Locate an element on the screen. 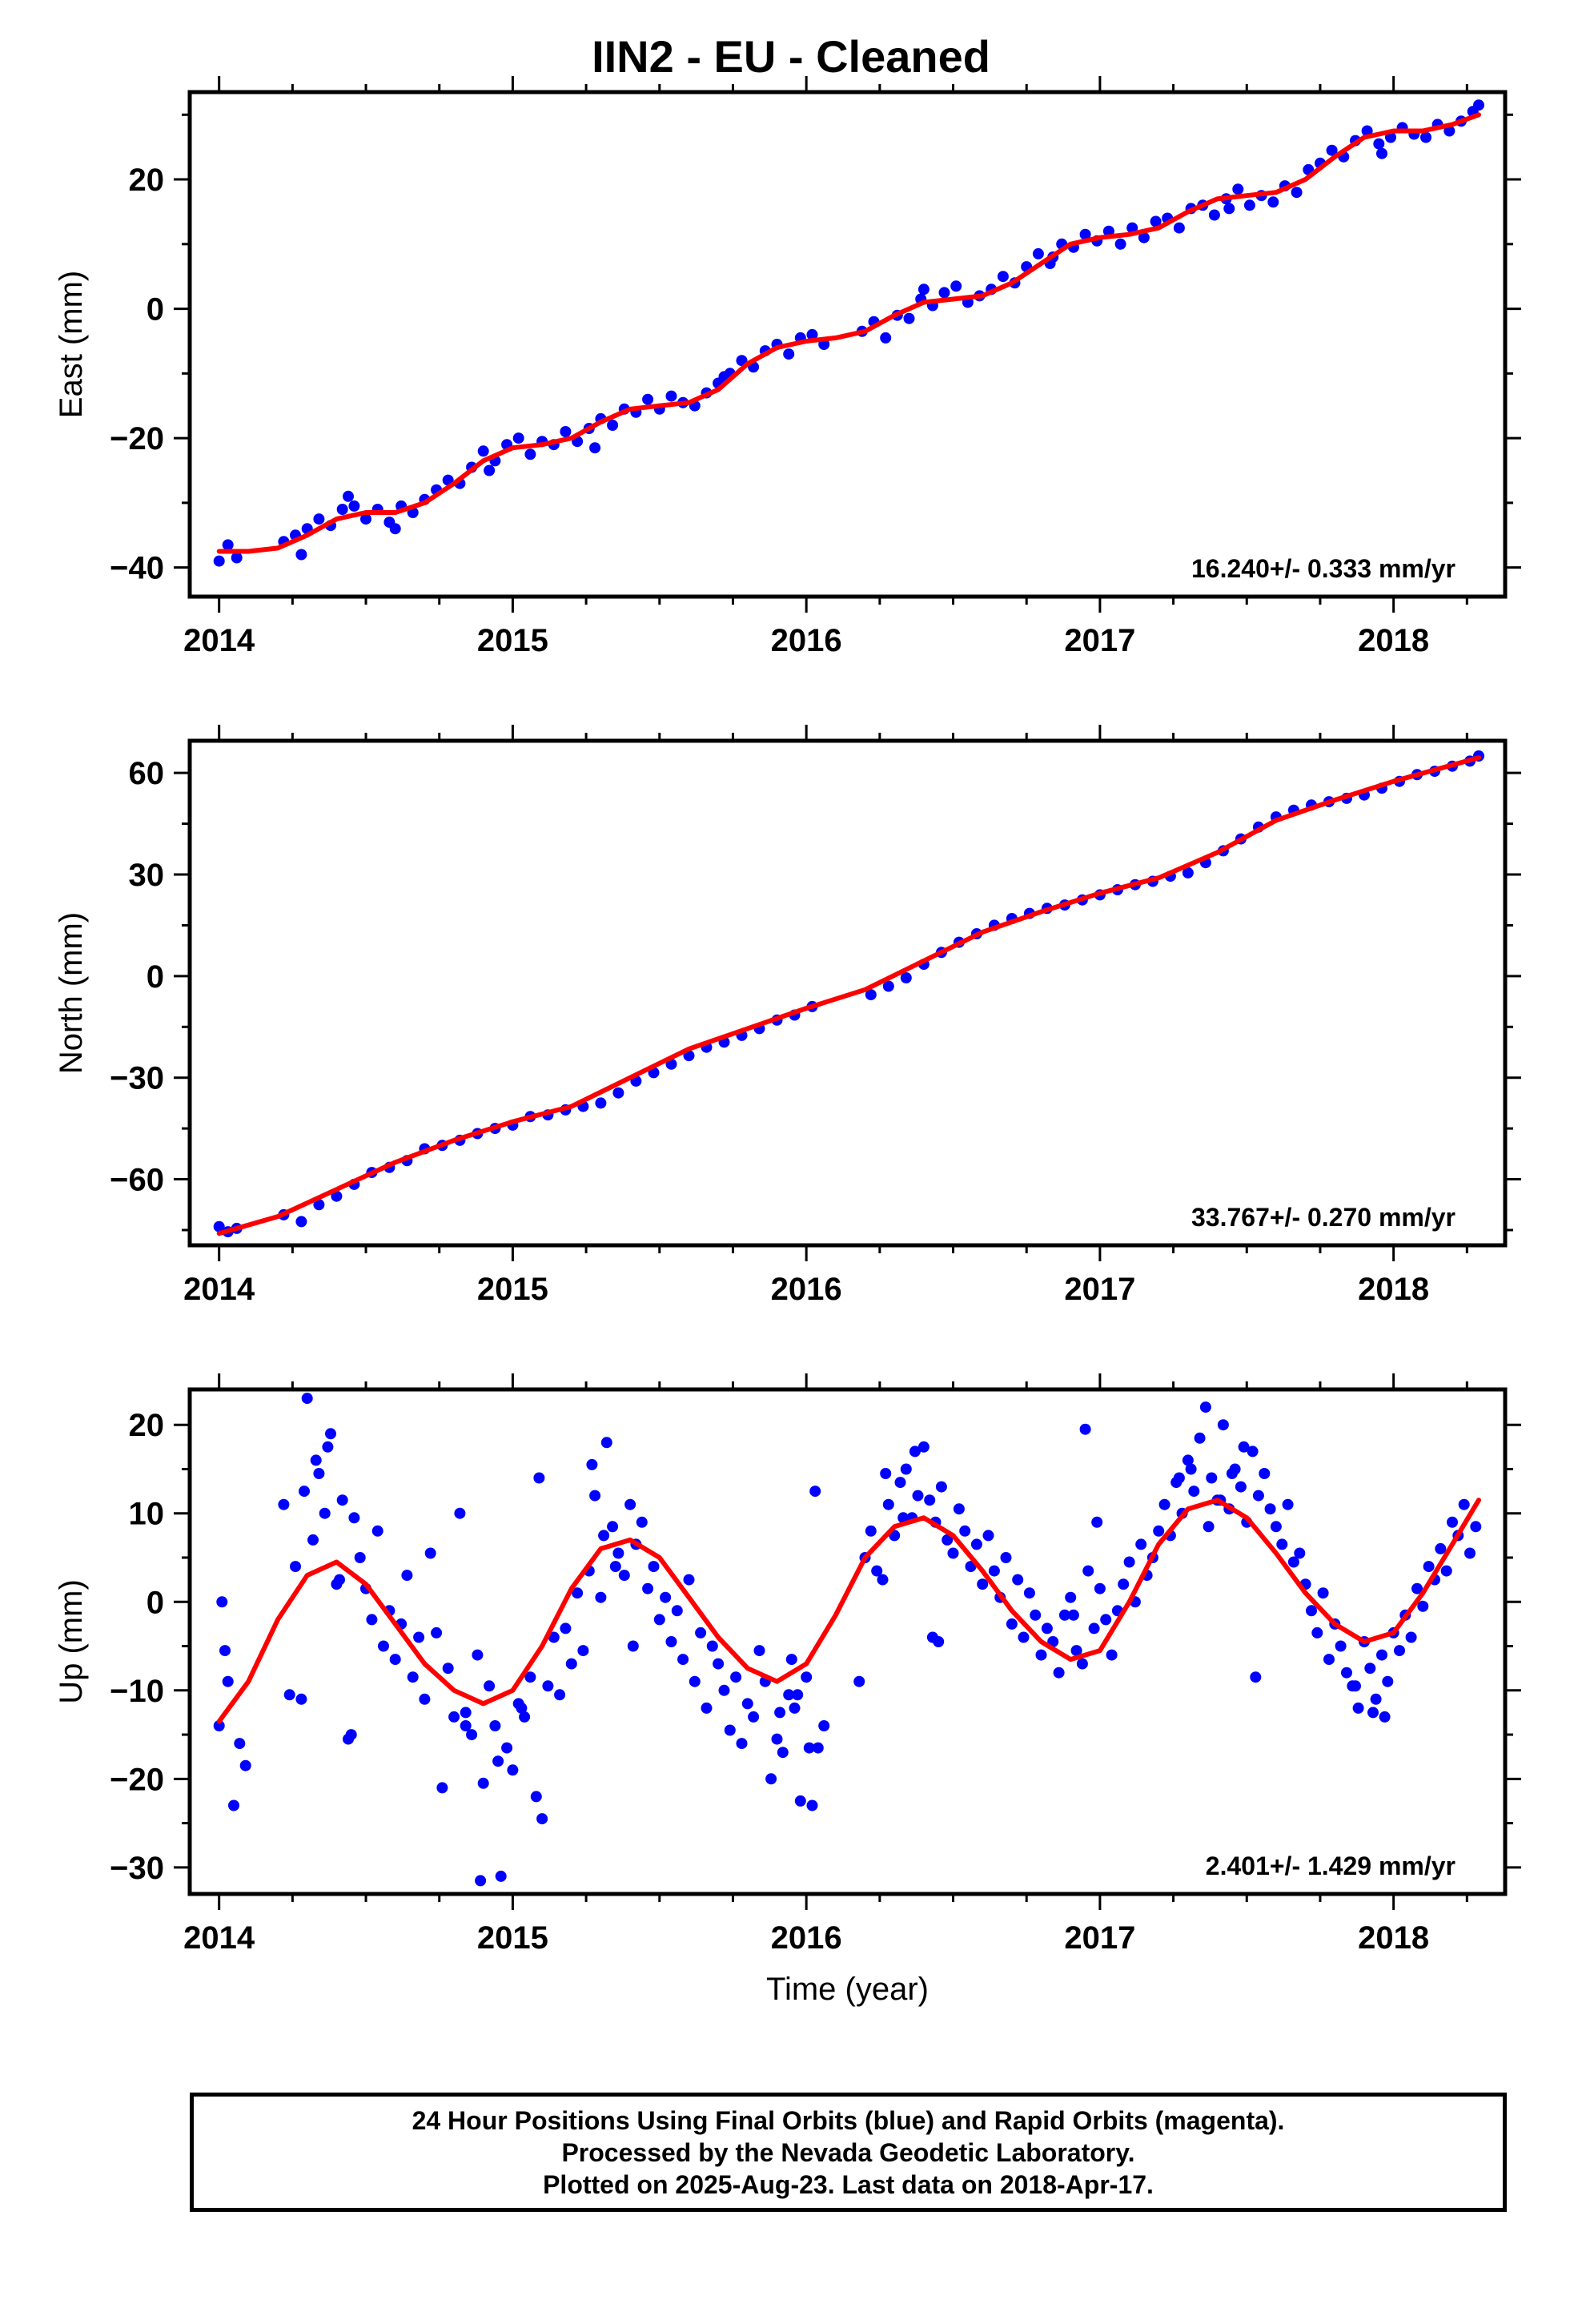  y-tick-label: 10 is located at coordinates (147, 1514).